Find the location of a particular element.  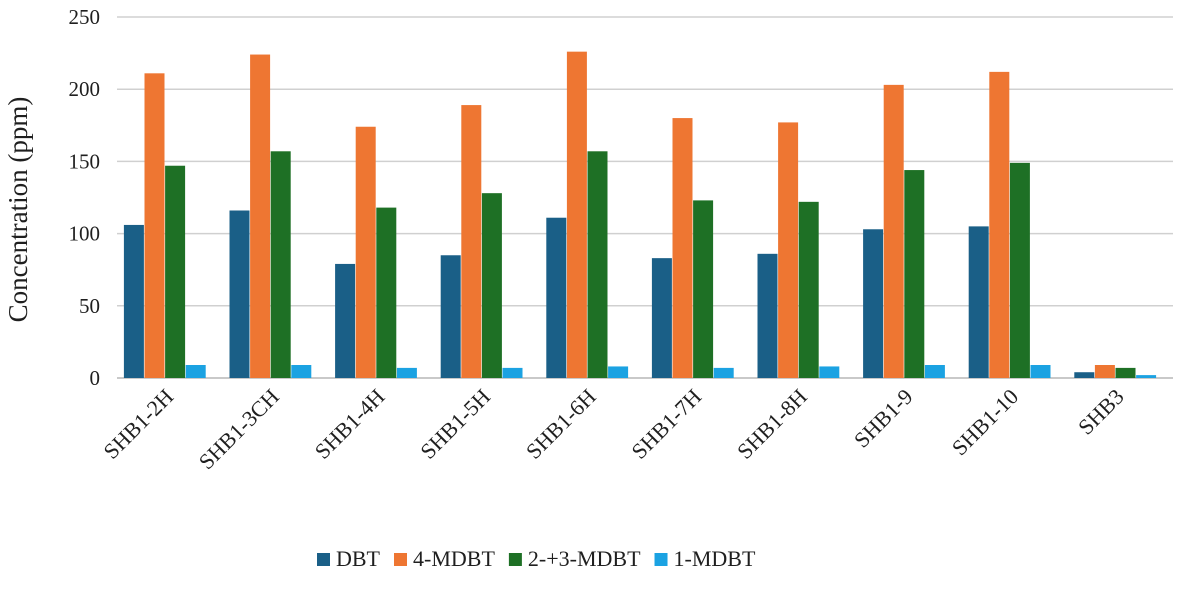

y-tick-label: 100 is located at coordinates (85, 234).